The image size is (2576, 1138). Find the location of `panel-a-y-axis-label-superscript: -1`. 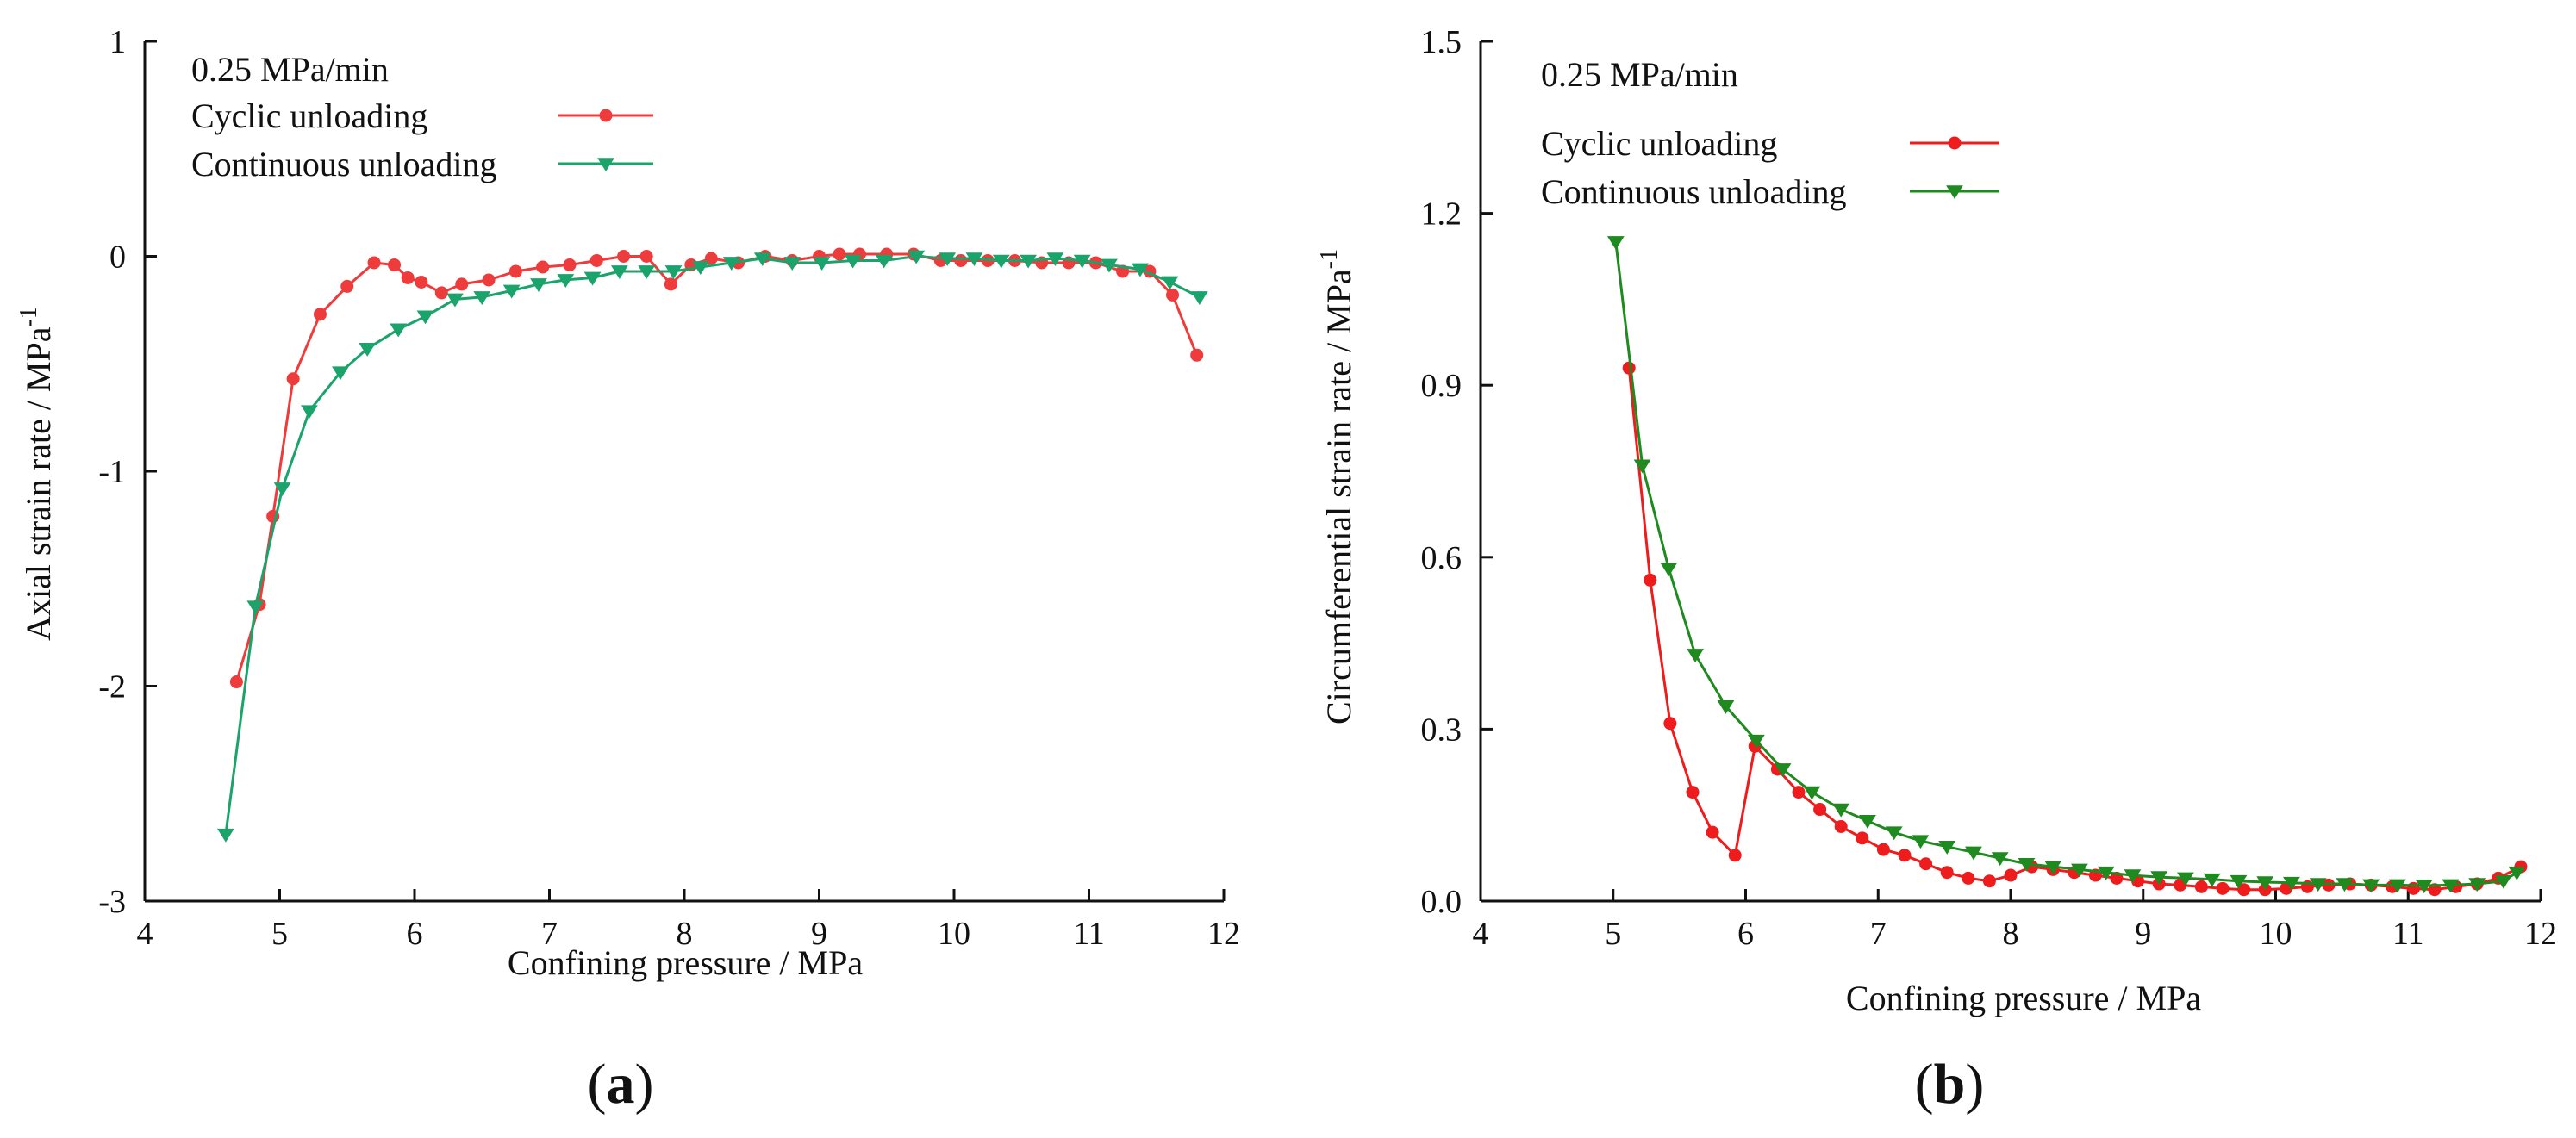

panel-a-y-axis-label-superscript: -1 is located at coordinates (29, 316).